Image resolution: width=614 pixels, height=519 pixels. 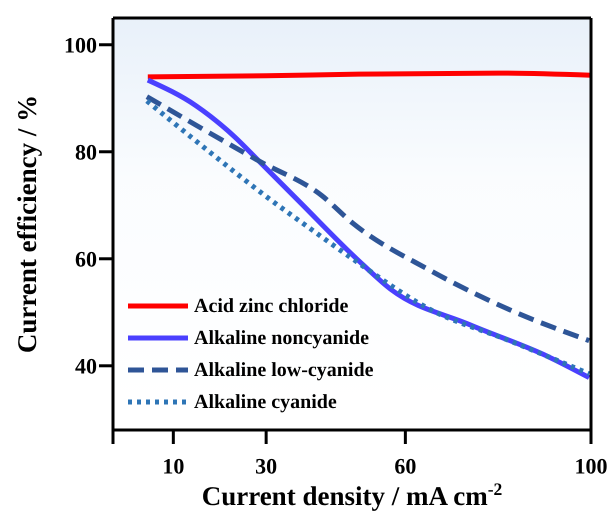 What do you see at coordinates (265, 402) in the screenshot?
I see `legend-label: Alkaline cyanide` at bounding box center [265, 402].